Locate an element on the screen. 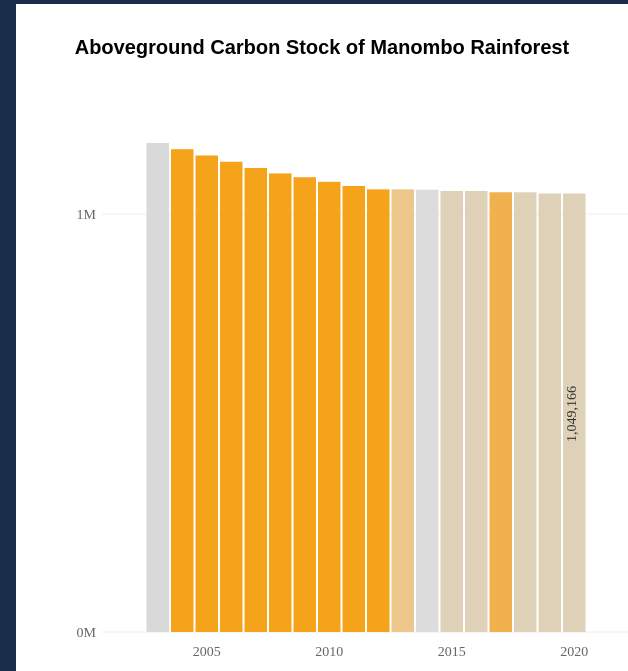 Image resolution: width=628 pixels, height=671 pixels. bar-2014 is located at coordinates (427, 411).